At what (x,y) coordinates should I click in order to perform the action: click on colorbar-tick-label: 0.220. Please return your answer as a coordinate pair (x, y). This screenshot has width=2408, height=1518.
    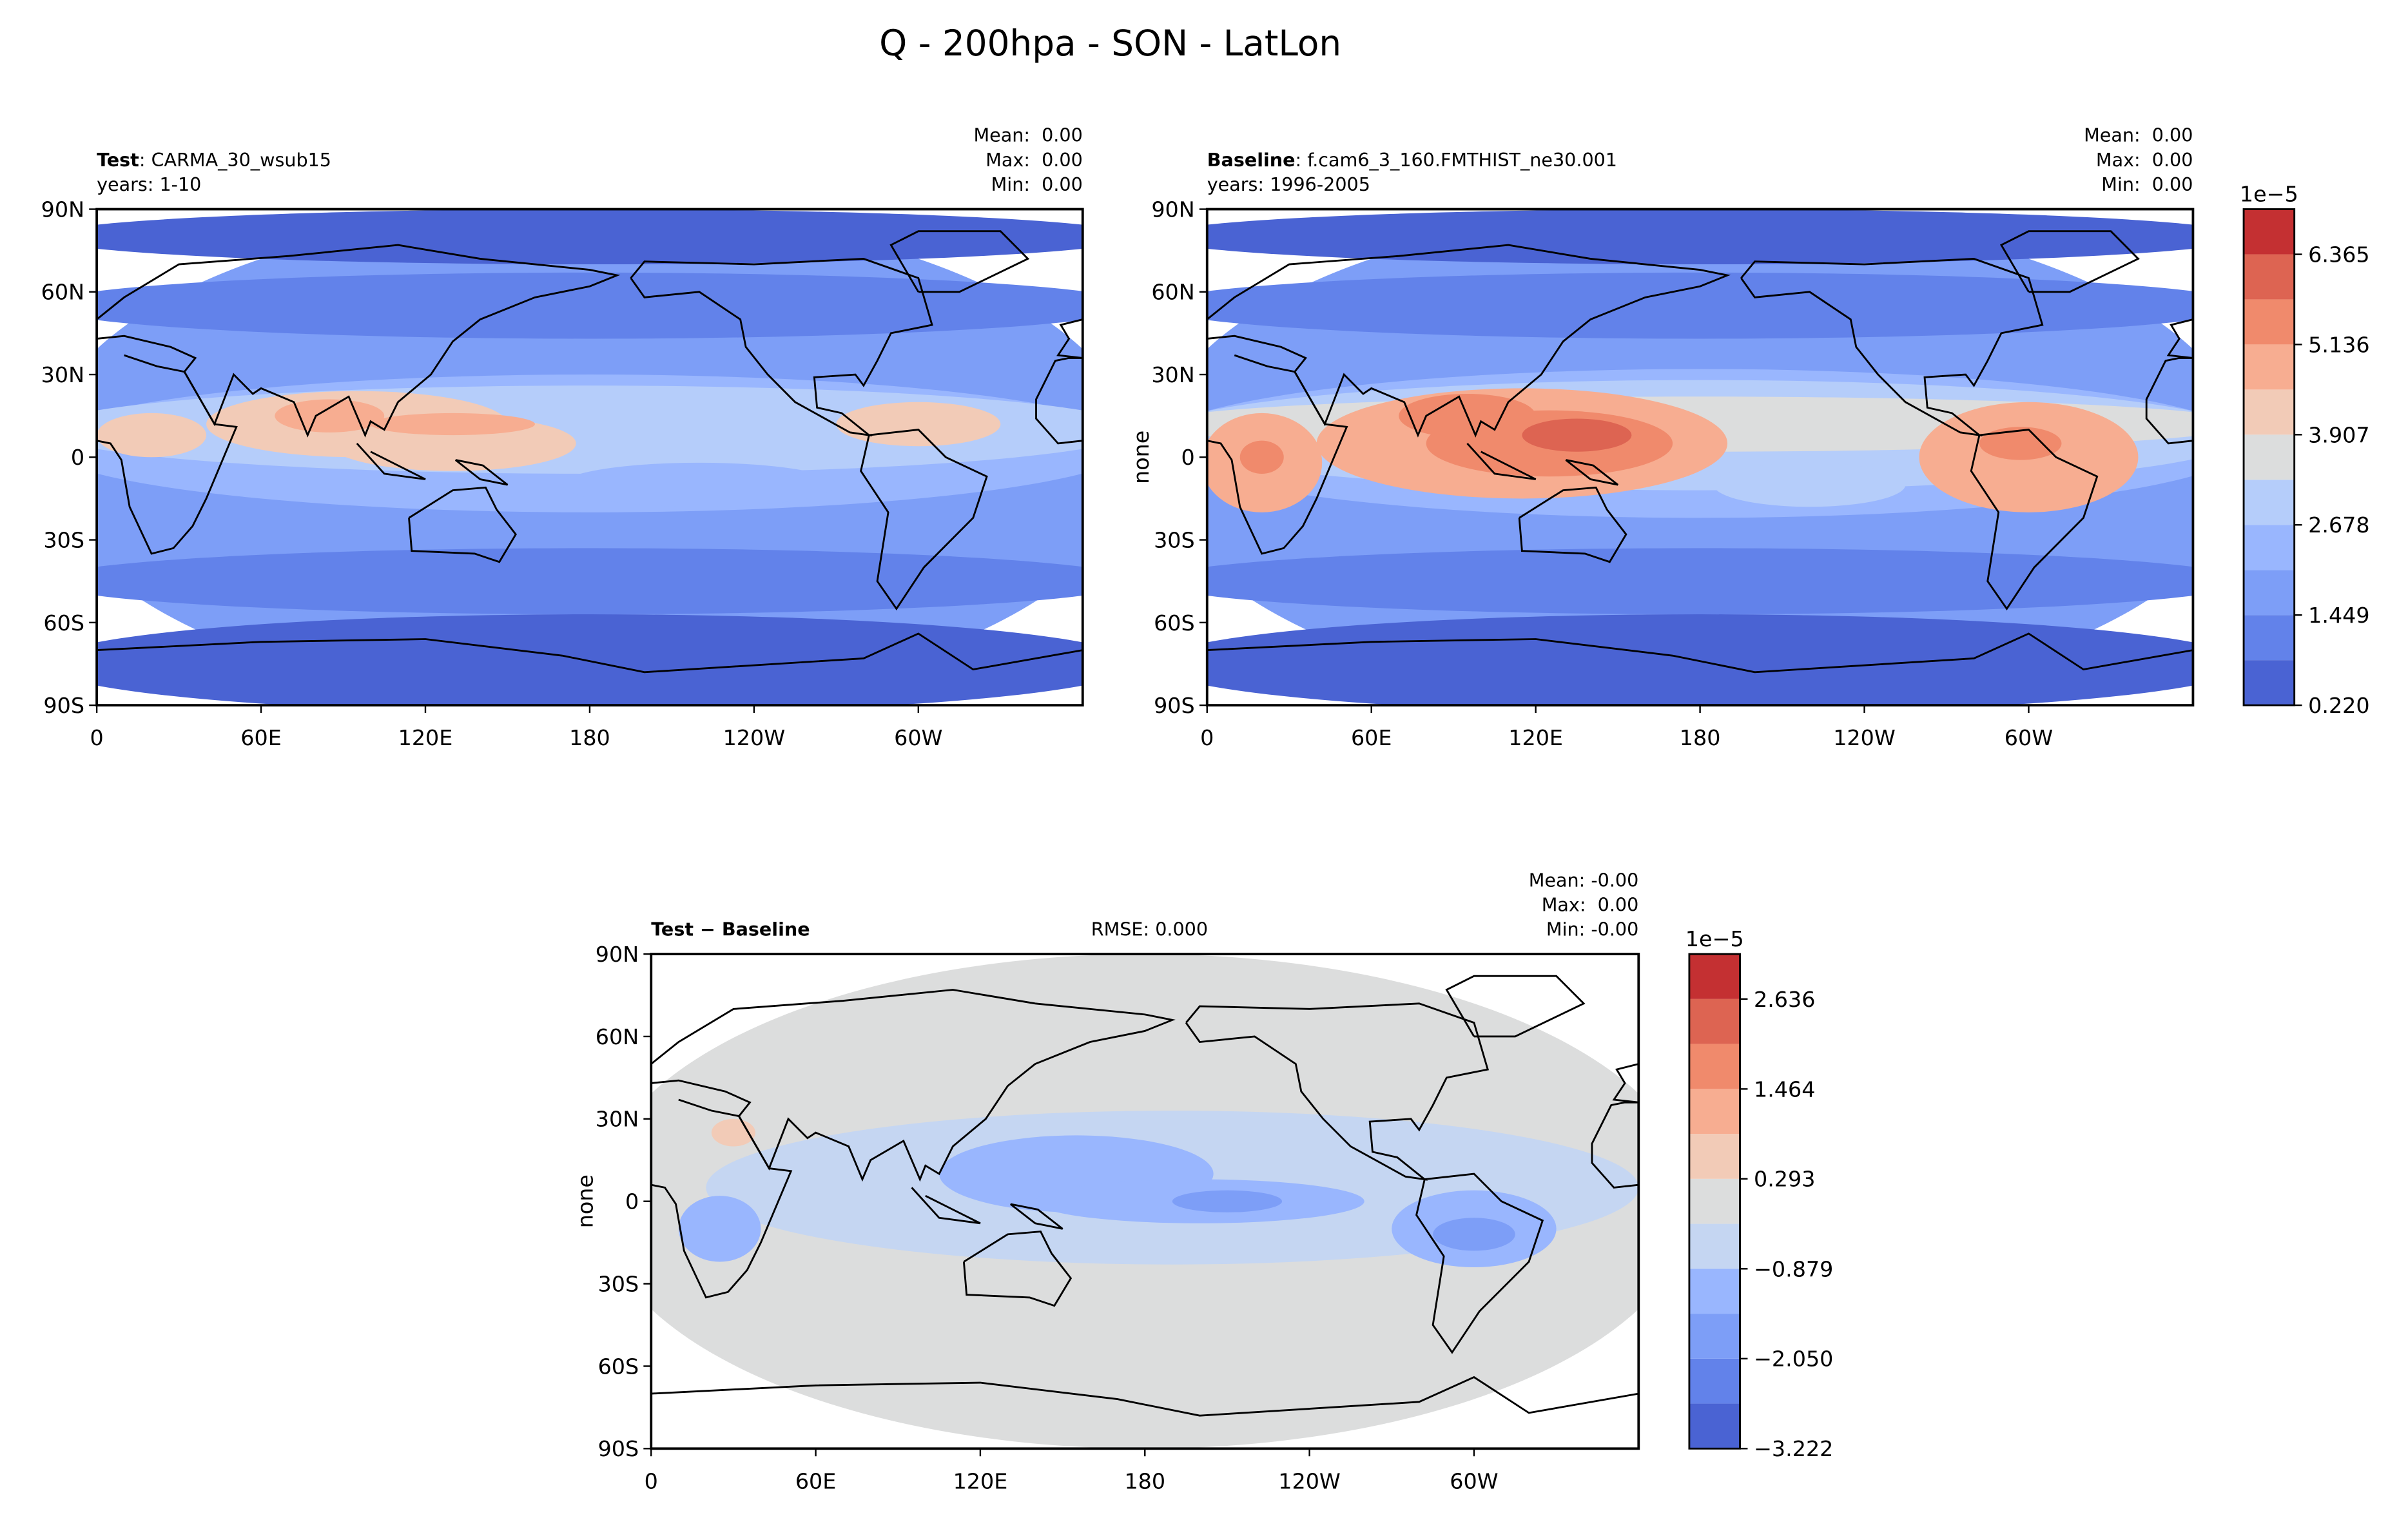
    Looking at the image, I should click on (2338, 705).